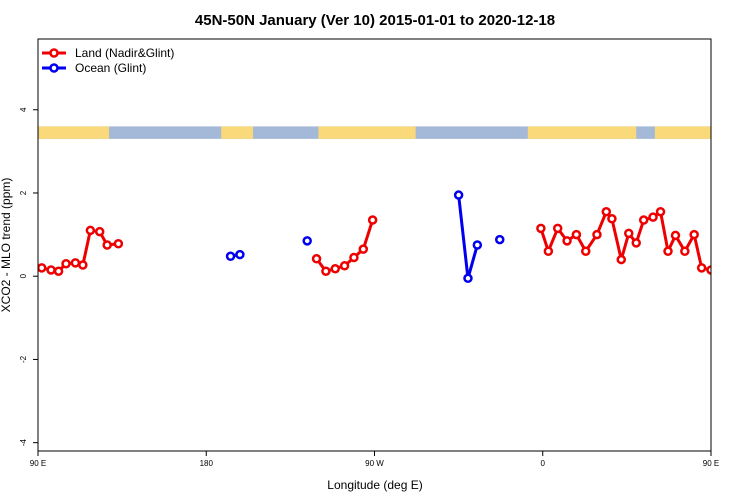  What do you see at coordinates (23, 443) in the screenshot?
I see `y-tick-label-0: -4` at bounding box center [23, 443].